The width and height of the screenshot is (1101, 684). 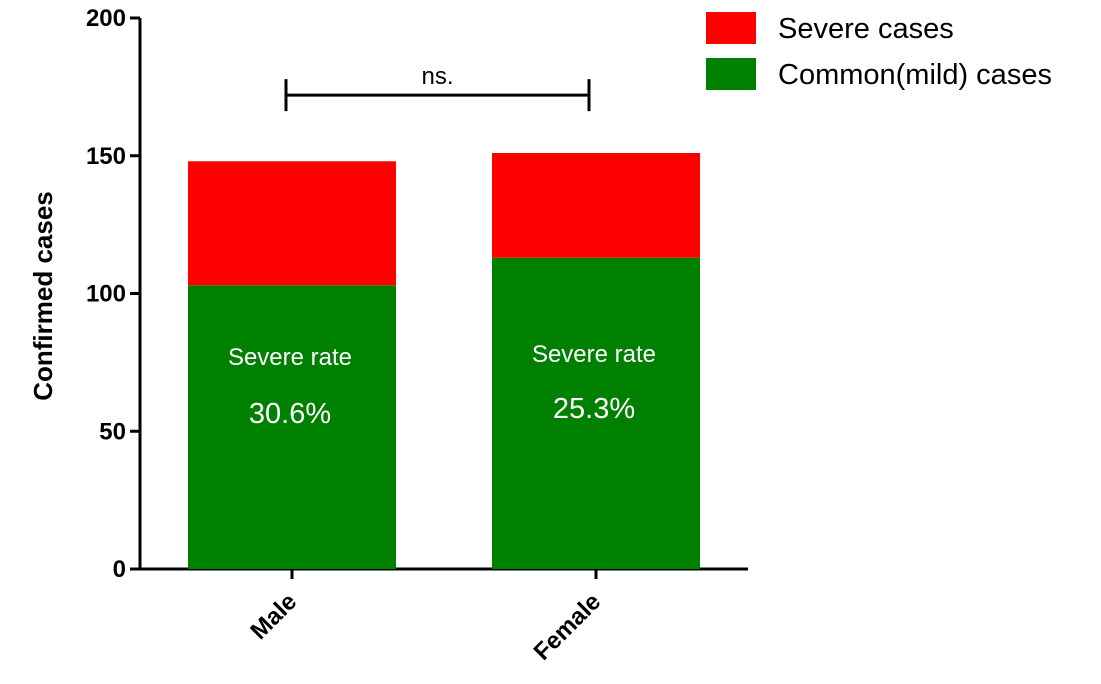 What do you see at coordinates (273, 616) in the screenshot?
I see `x-tick-label-male: Male` at bounding box center [273, 616].